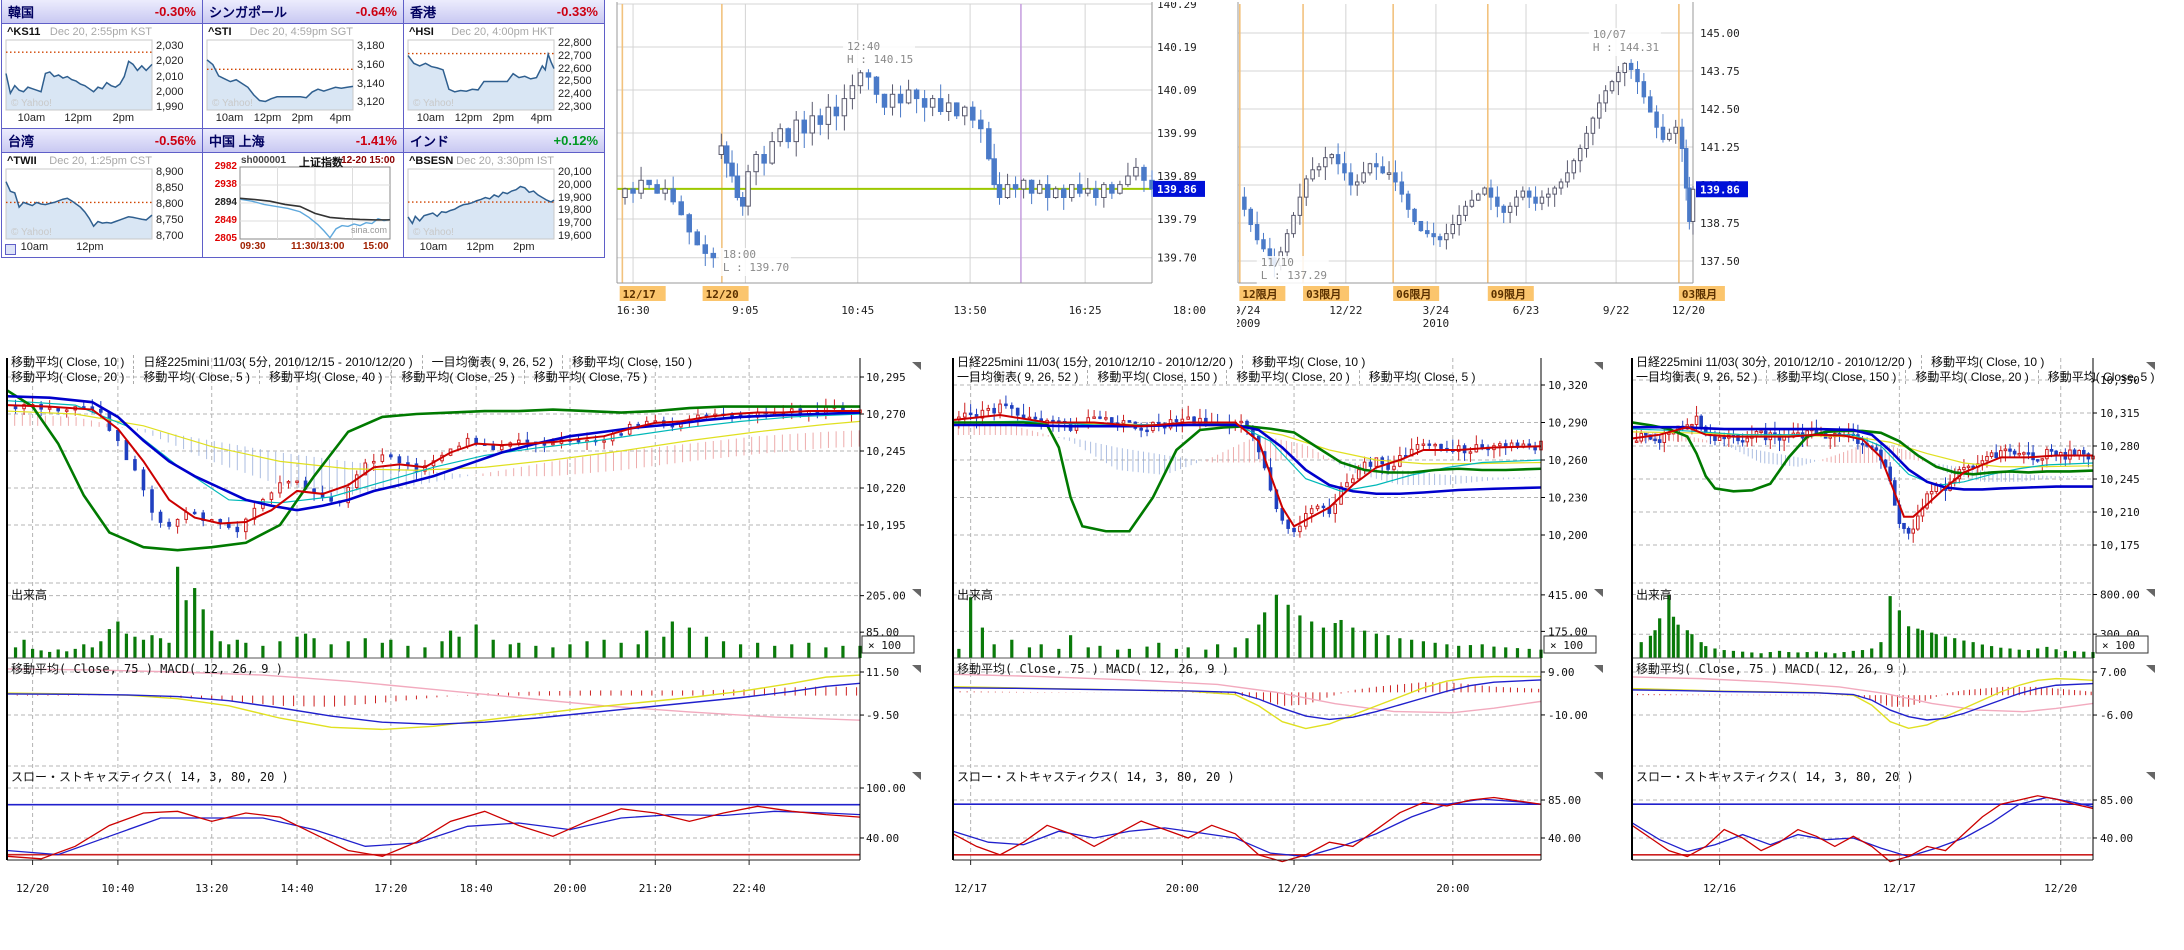  I want to click on svg-text: 145.00, so click(1720, 33).